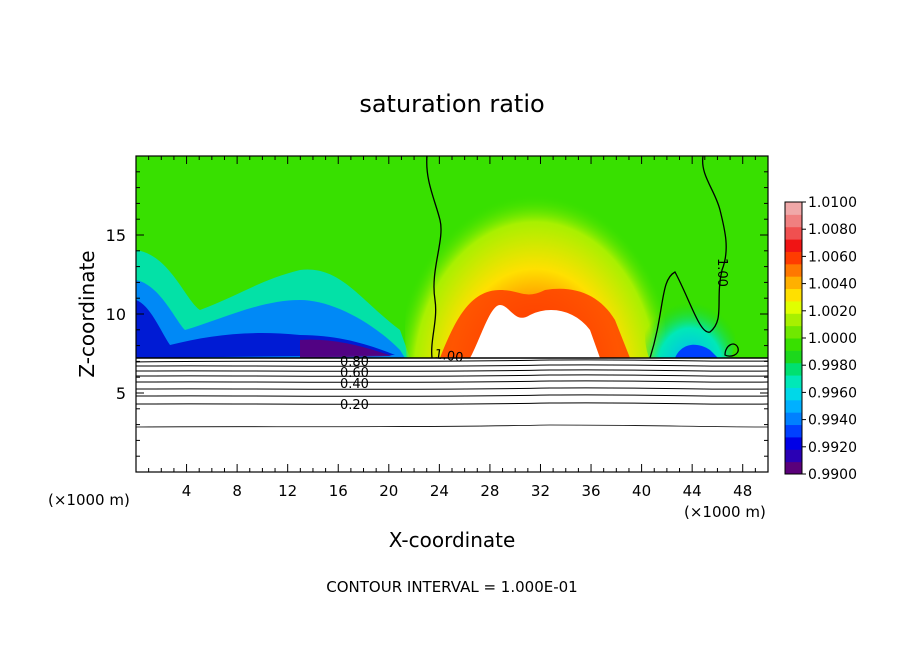 The width and height of the screenshot is (904, 654). Describe the element at coordinates (725, 512) in the screenshot. I see `x-unit-right: (×1000 m)` at that location.